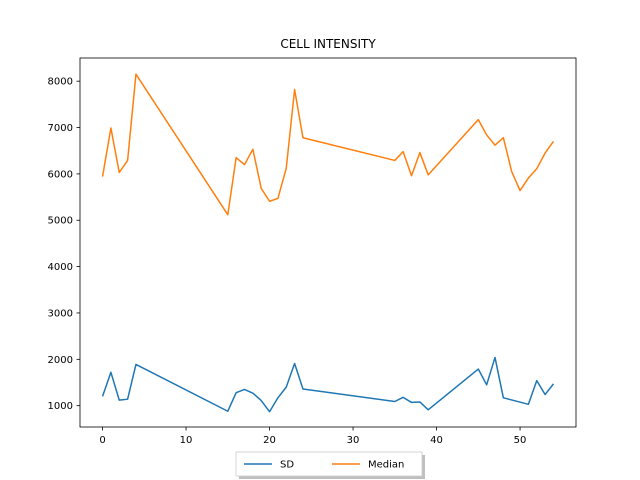 This screenshot has width=640, height=480. I want to click on y-tick-label: 8000, so click(60, 82).